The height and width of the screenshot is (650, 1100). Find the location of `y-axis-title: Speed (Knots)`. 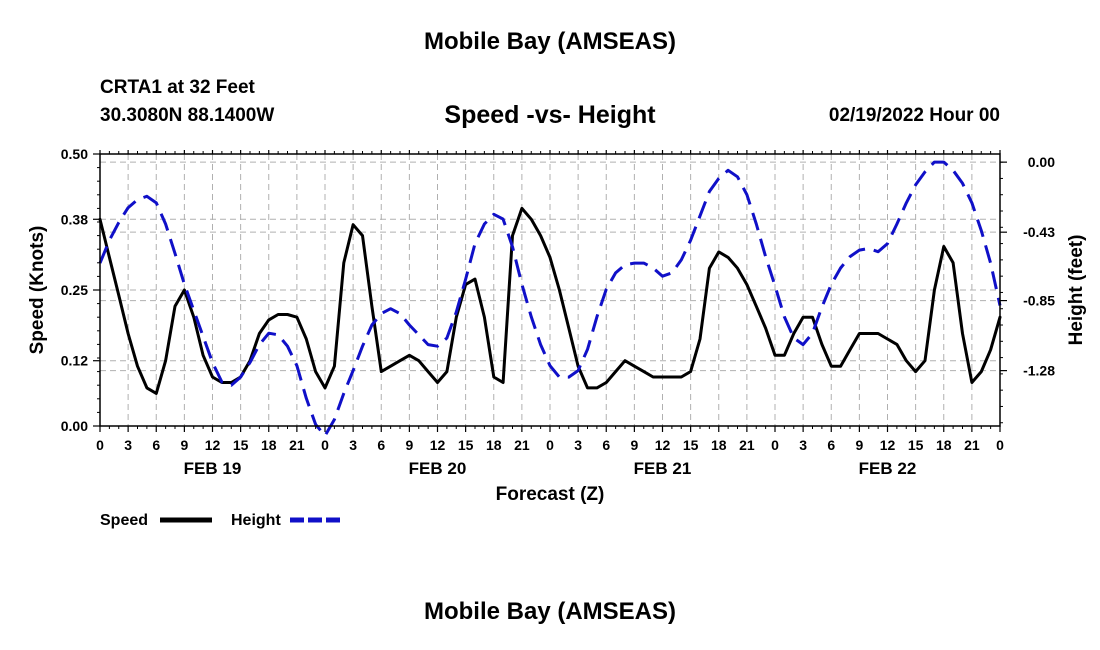

y-axis-title: Speed (Knots) is located at coordinates (37, 290).